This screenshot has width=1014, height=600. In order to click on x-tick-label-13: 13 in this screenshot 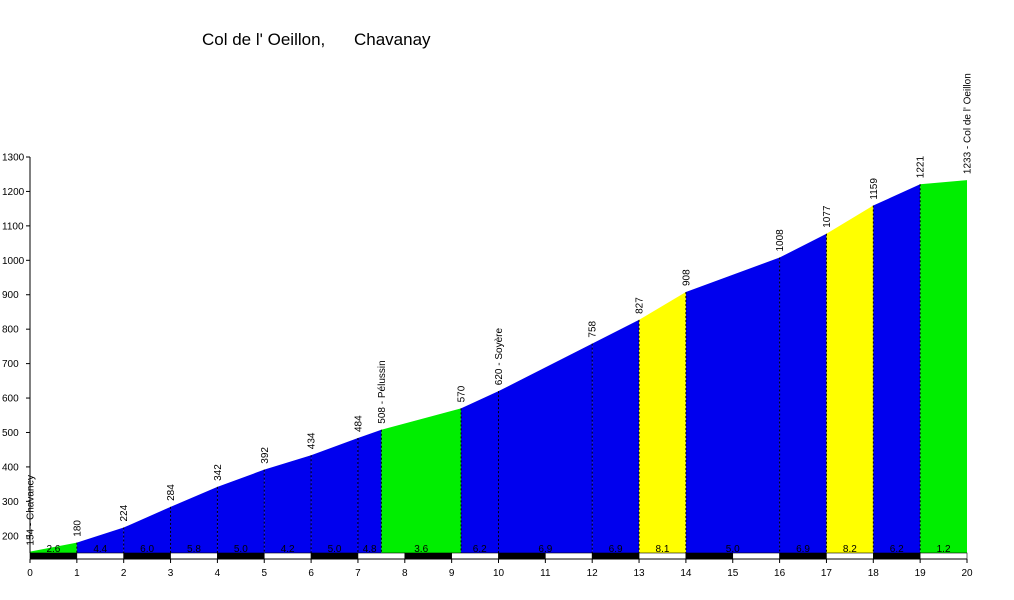, I will do `click(639, 573)`.